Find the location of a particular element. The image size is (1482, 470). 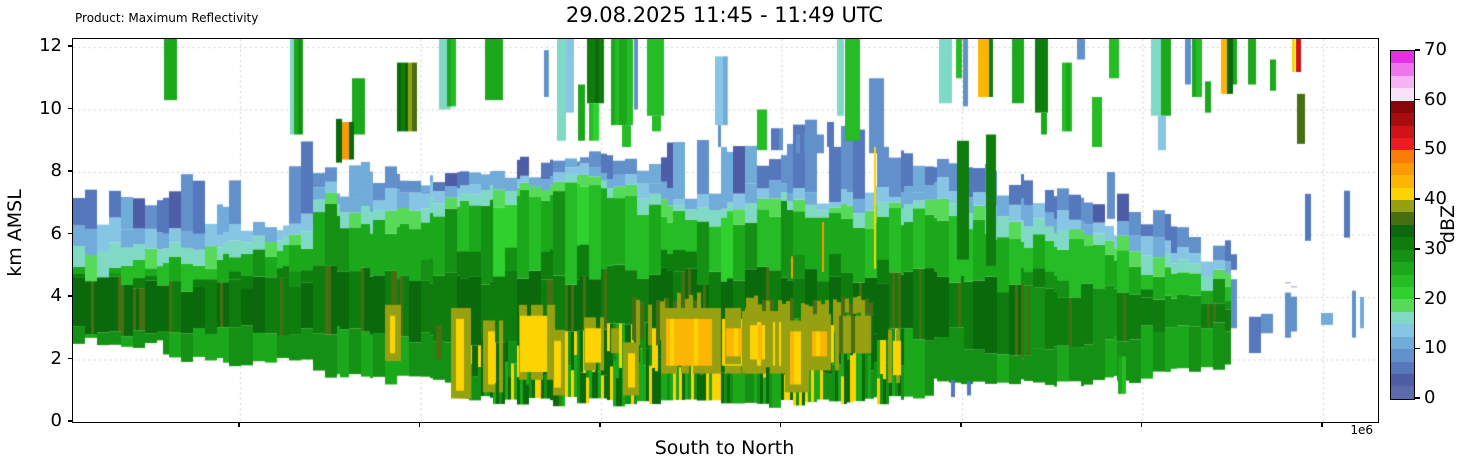

colorbar-label: dBZ is located at coordinates (1448, 224).